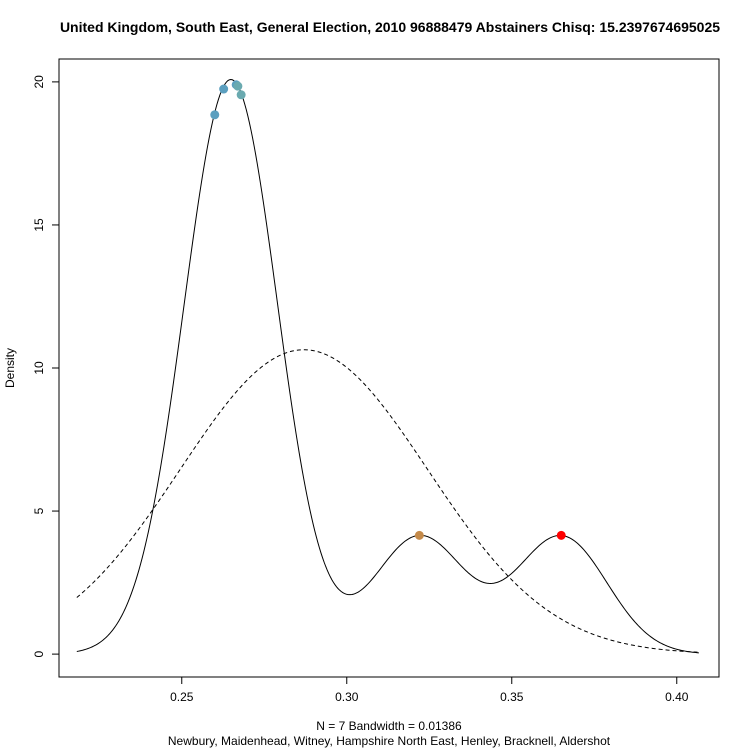 This screenshot has height=755, width=750. What do you see at coordinates (39, 653) in the screenshot?
I see `y-tick-label: 0` at bounding box center [39, 653].